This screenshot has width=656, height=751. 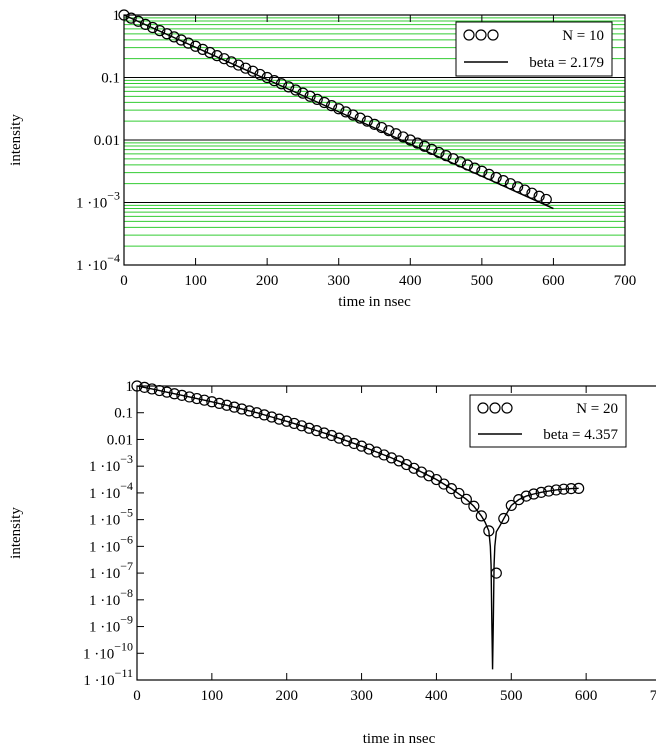 What do you see at coordinates (124, 673) in the screenshot?
I see `y-tick-exponent: −11` at bounding box center [124, 673].